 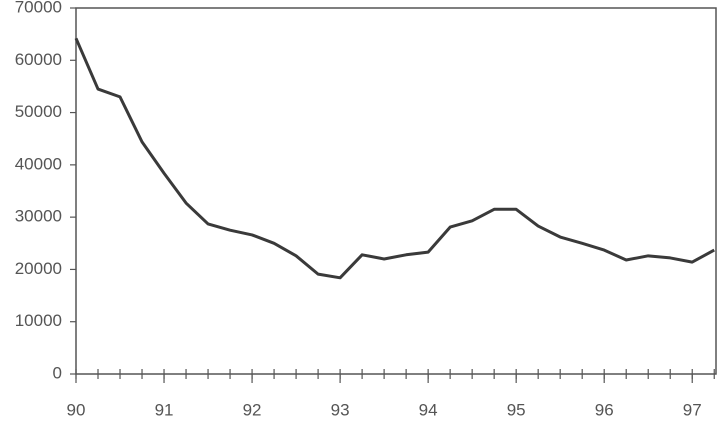 What do you see at coordinates (38, 268) in the screenshot?
I see `y-tick-label: 20000` at bounding box center [38, 268].